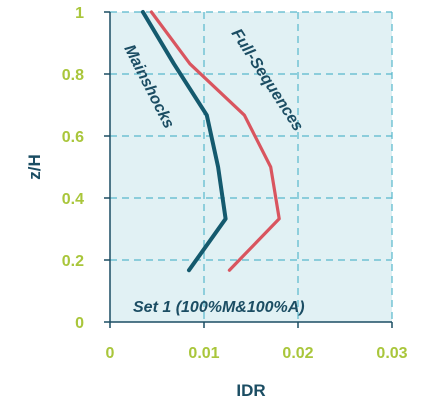  What do you see at coordinates (73, 261) in the screenshot?
I see `y-tick-label: 0.2` at bounding box center [73, 261].